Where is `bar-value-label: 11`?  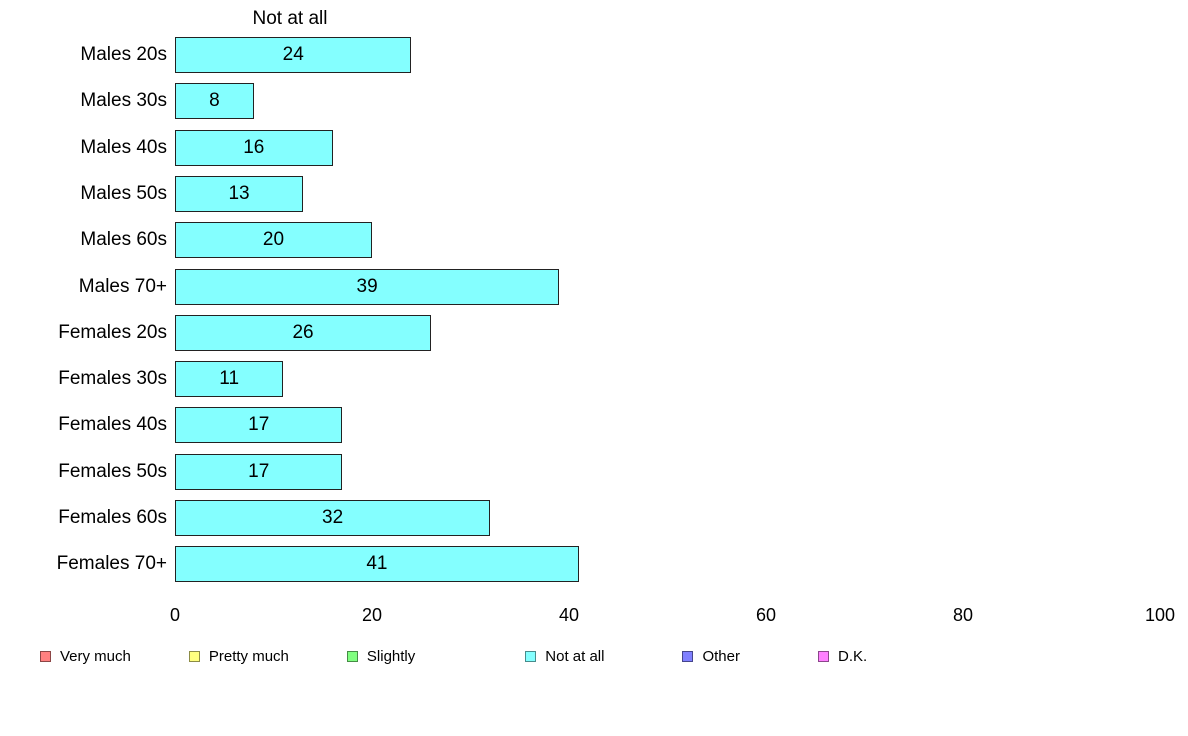 bar-value-label: 11 is located at coordinates (229, 379).